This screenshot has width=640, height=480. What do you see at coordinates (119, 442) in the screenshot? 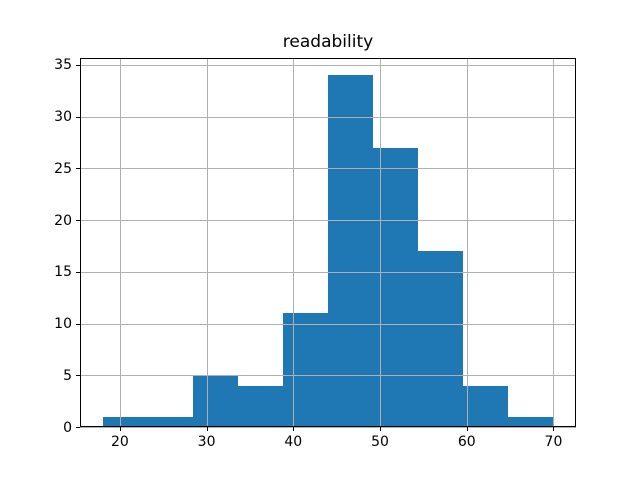
I see `x-tick-label: 20` at bounding box center [119, 442].